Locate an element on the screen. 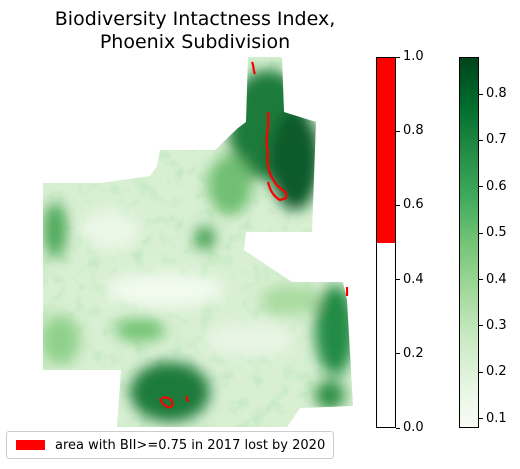 The width and height of the screenshot is (520, 469). map-legend: area with BII>=0.75 in 2017 lost by 2020 is located at coordinates (170, 445).